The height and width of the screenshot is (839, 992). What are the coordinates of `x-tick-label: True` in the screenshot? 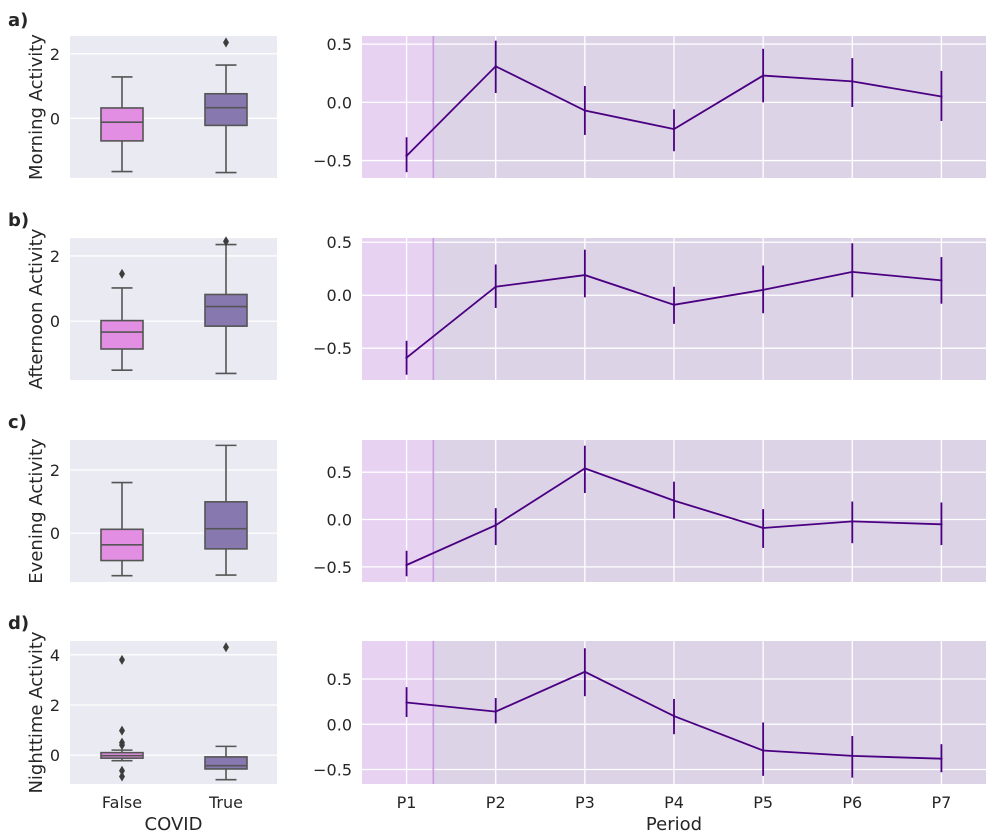 It's located at (225, 802).